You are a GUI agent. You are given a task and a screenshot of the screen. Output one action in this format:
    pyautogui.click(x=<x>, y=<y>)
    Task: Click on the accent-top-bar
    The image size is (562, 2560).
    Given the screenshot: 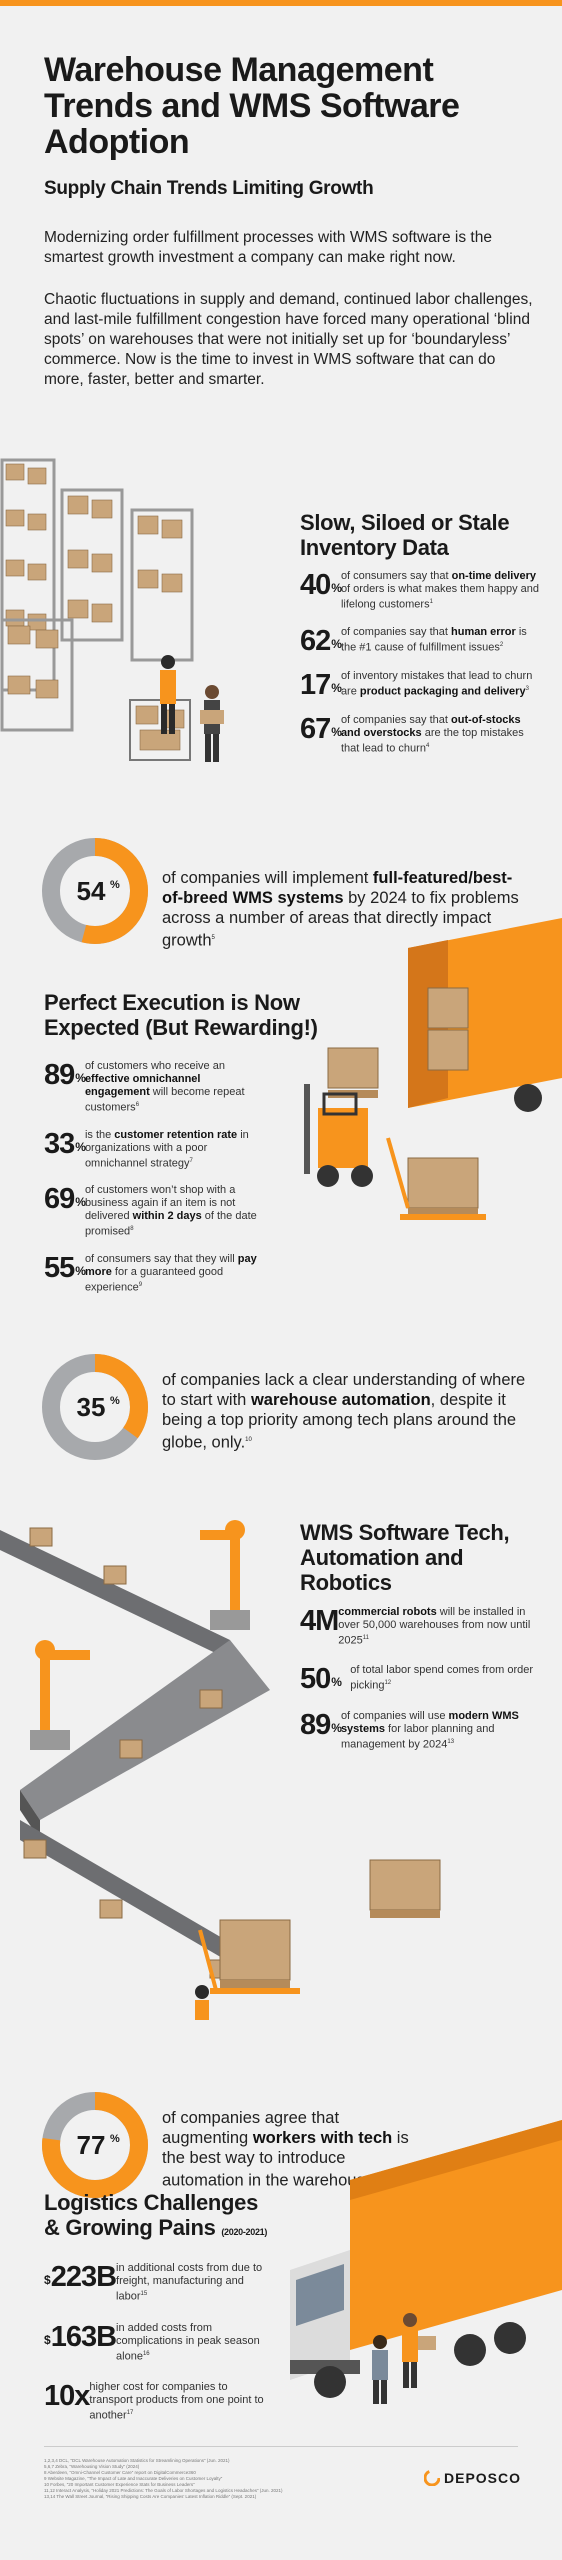 What is the action you would take?
    pyautogui.click(x=281, y=3)
    